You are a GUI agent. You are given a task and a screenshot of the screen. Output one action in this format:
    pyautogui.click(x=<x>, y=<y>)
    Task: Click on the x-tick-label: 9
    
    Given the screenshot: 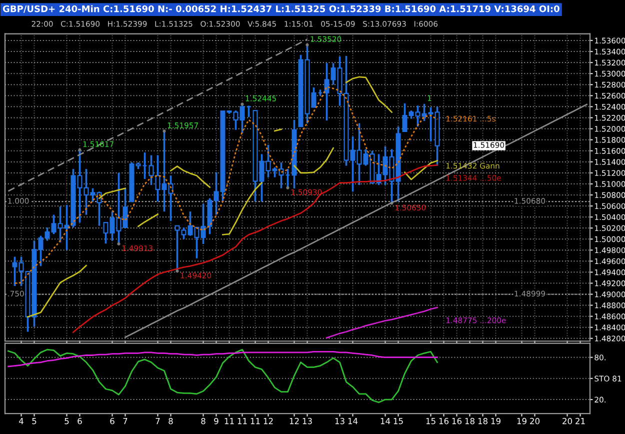 What is the action you would take?
    pyautogui.click(x=216, y=421)
    